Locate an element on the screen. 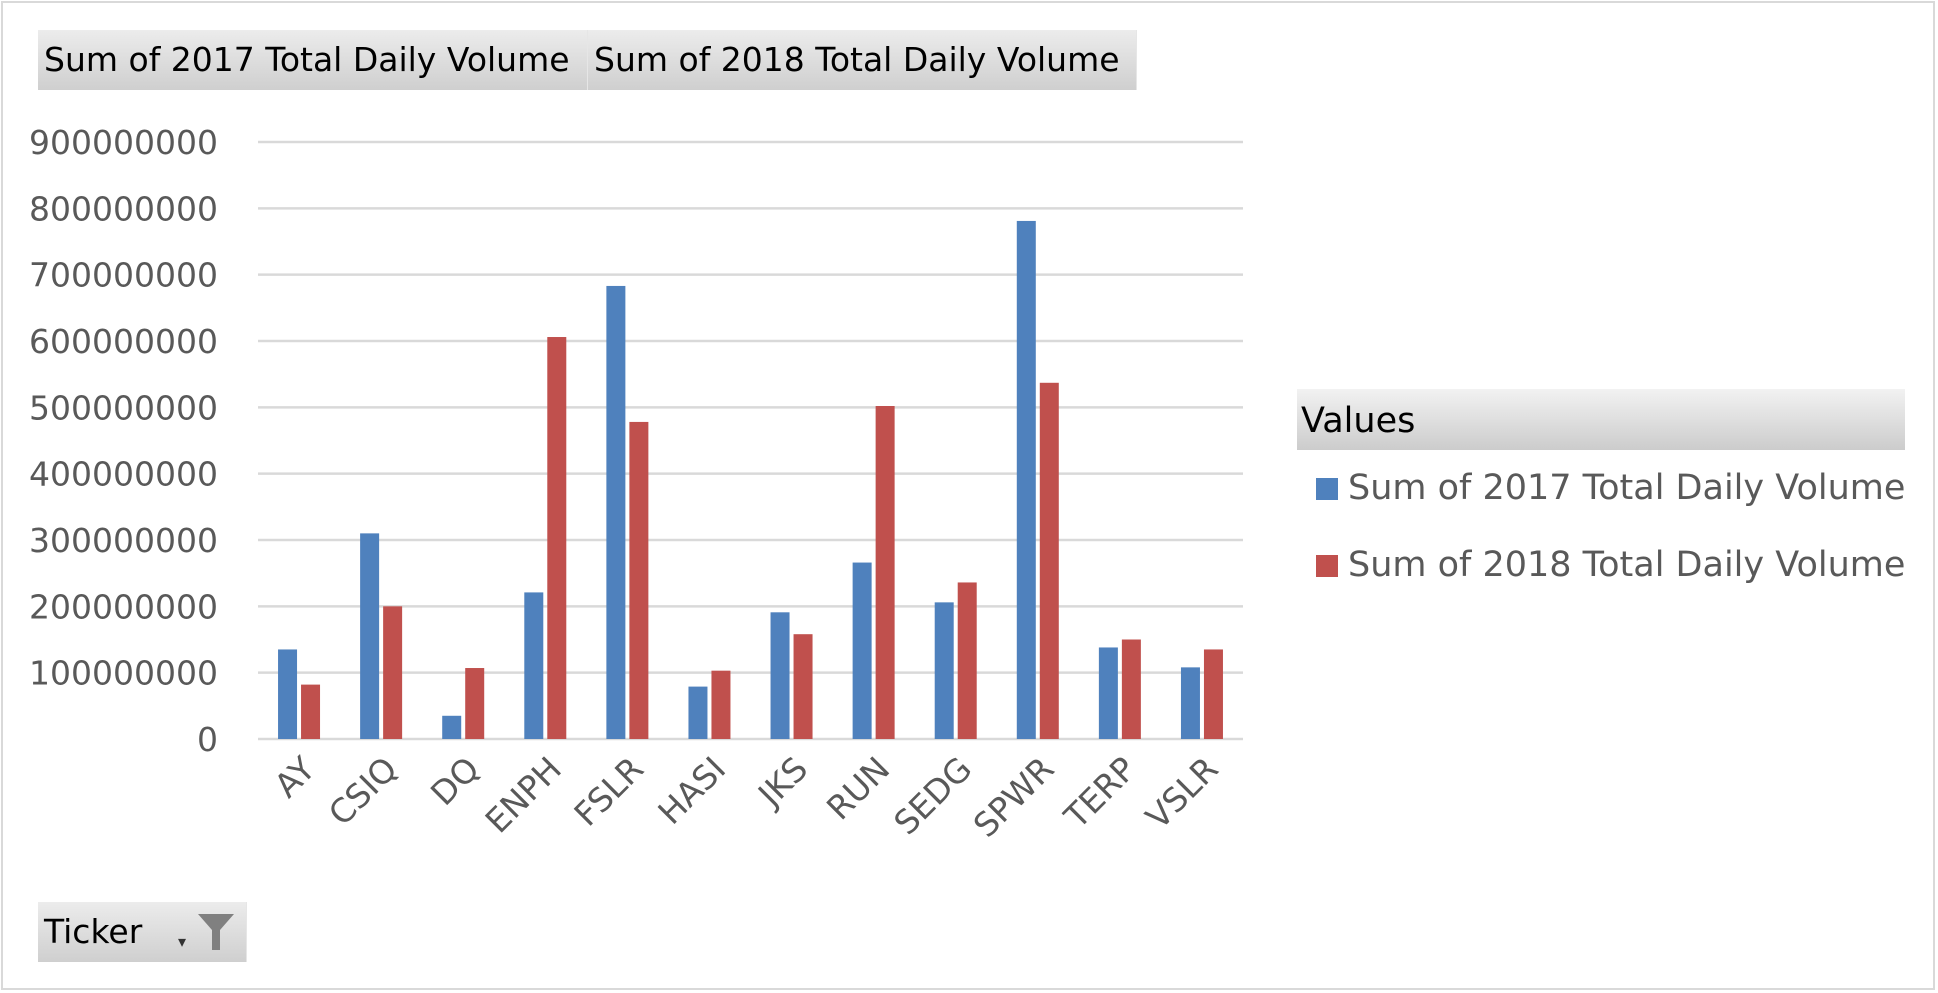 The width and height of the screenshot is (1938, 993). legend-item-2018: Sum of 2018 Total Daily Volume is located at coordinates (1610, 565).